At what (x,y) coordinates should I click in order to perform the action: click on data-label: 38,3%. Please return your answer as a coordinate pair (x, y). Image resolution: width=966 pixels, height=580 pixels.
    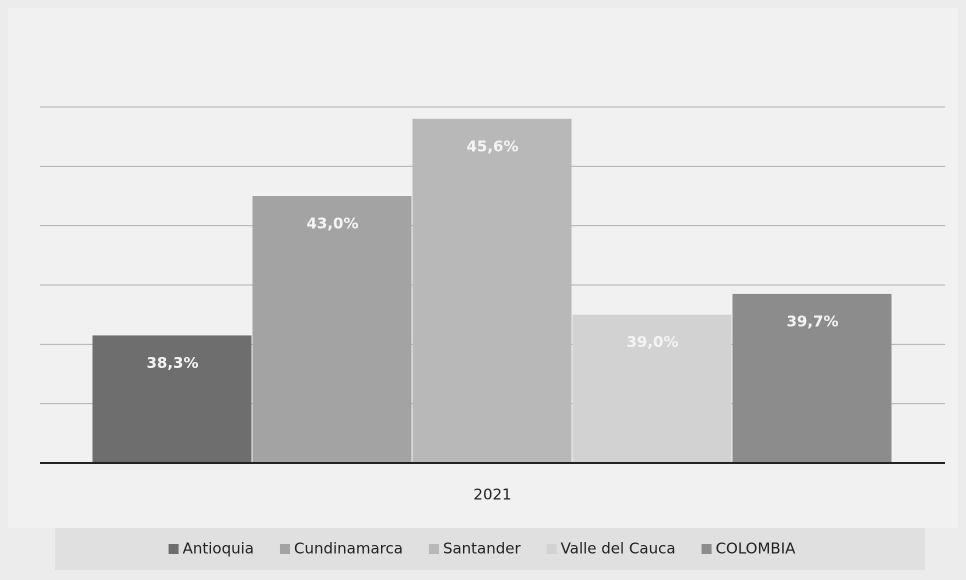
    Looking at the image, I should click on (172, 363).